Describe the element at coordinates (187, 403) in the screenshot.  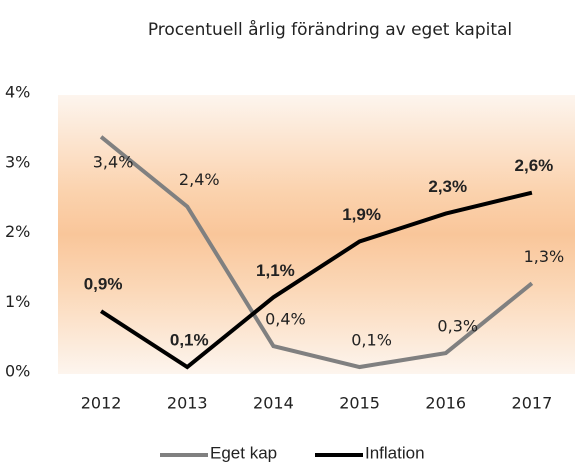
I see `x-tick-label: 2013` at that location.